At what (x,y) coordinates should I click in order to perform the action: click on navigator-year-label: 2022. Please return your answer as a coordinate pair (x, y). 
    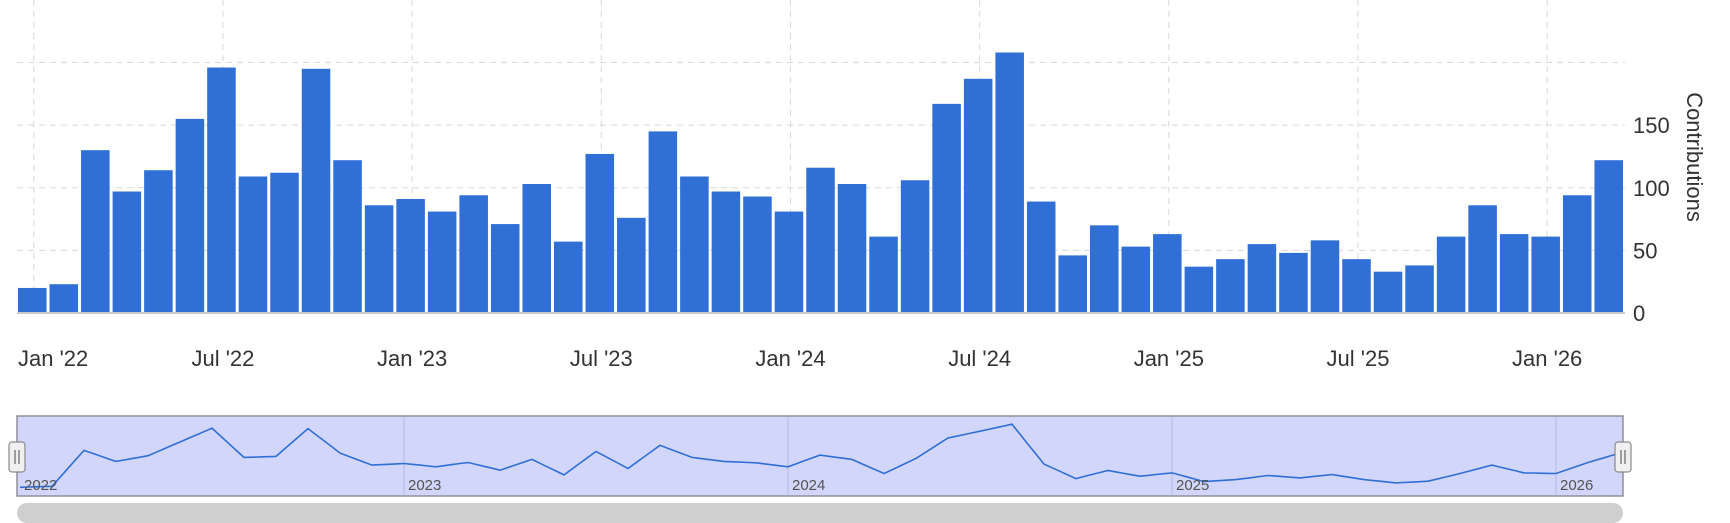
    Looking at the image, I should click on (40, 485).